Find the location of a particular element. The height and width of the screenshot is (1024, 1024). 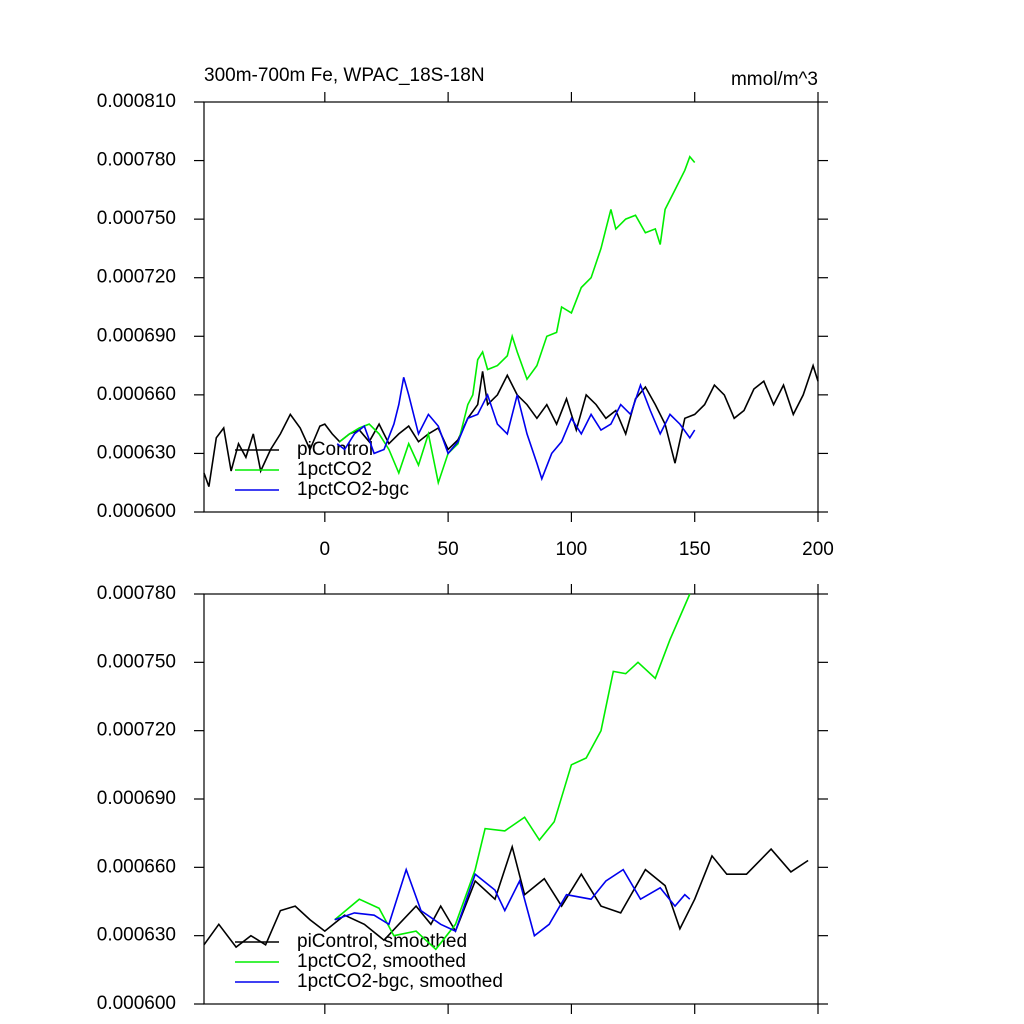

legend-label: piControl, smoothed is located at coordinates (382, 941).